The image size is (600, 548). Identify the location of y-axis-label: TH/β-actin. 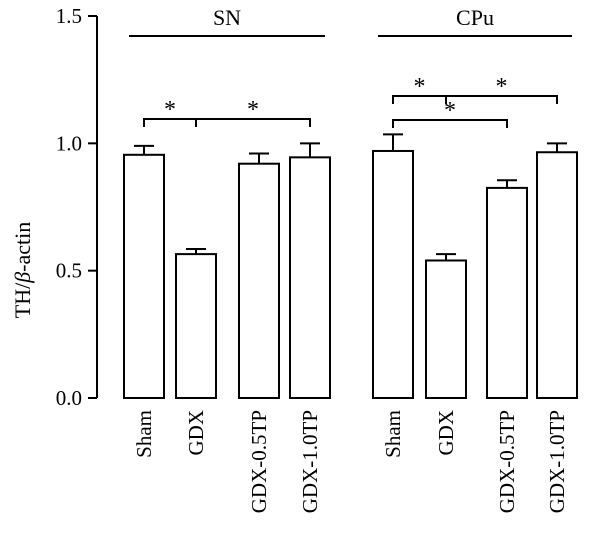
(22, 270).